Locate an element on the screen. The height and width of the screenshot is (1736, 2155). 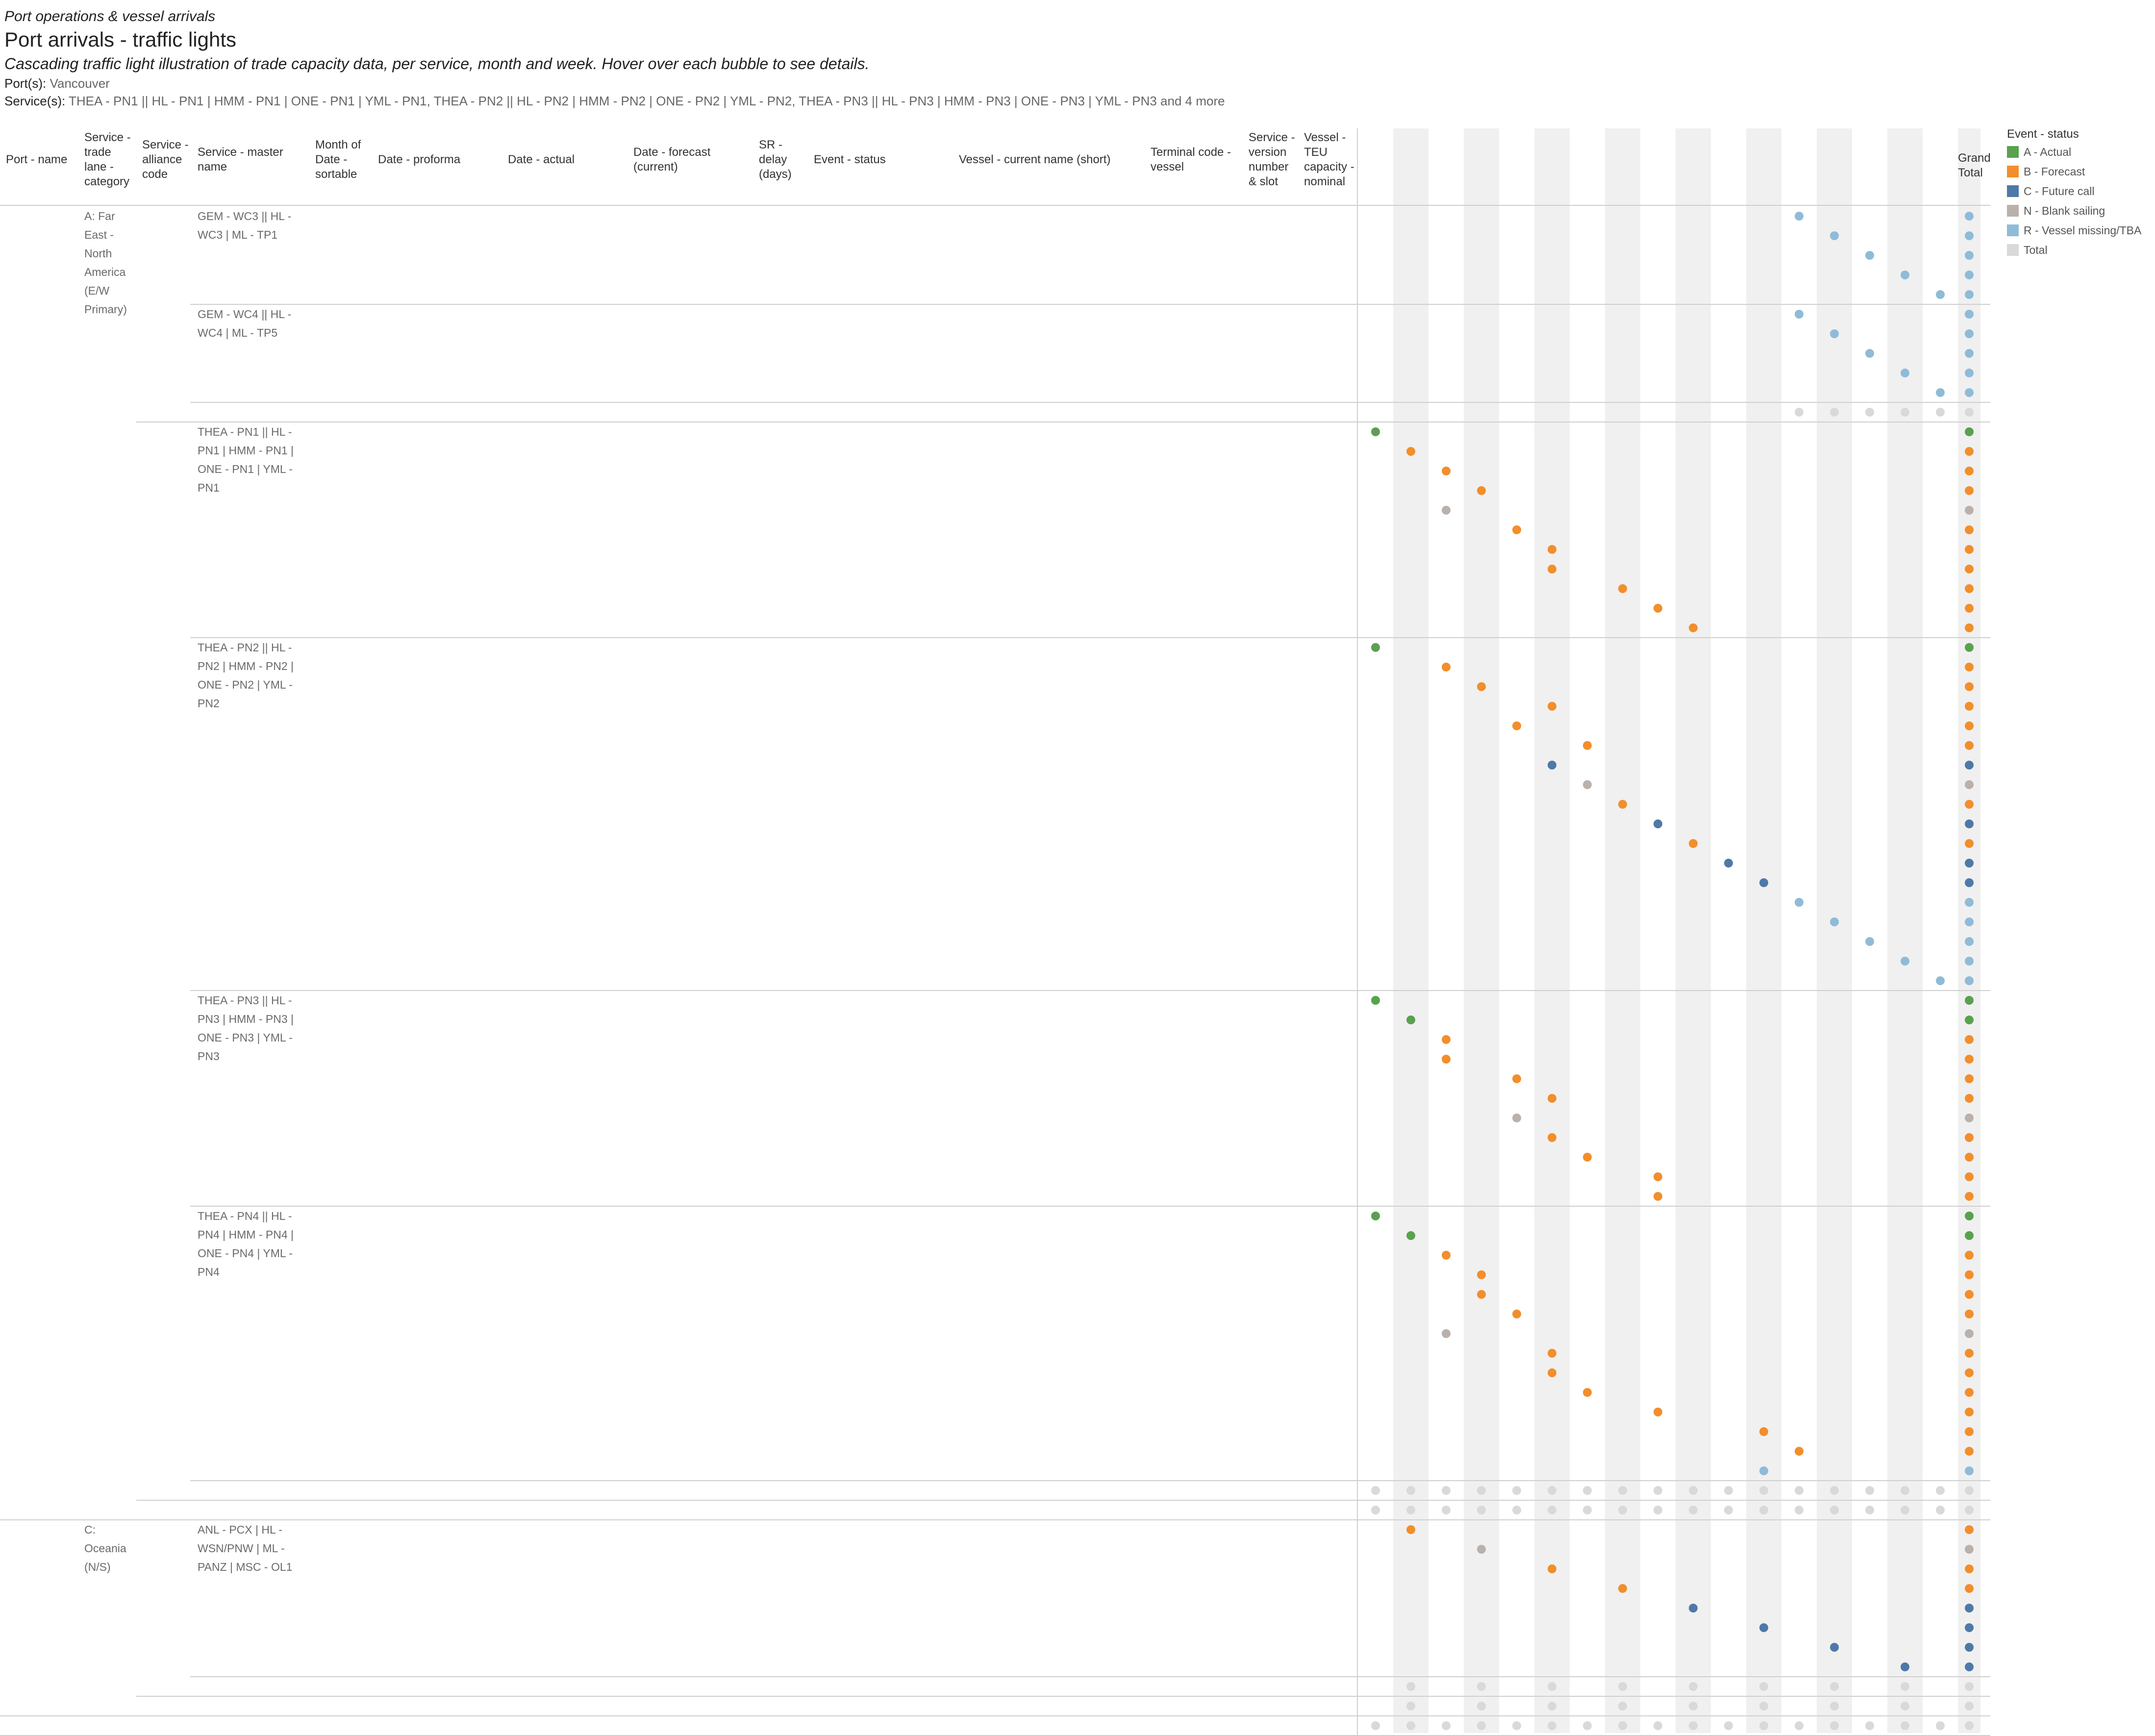
service-master-name: PN1 | HMM - PN1 | is located at coordinates (246, 451).